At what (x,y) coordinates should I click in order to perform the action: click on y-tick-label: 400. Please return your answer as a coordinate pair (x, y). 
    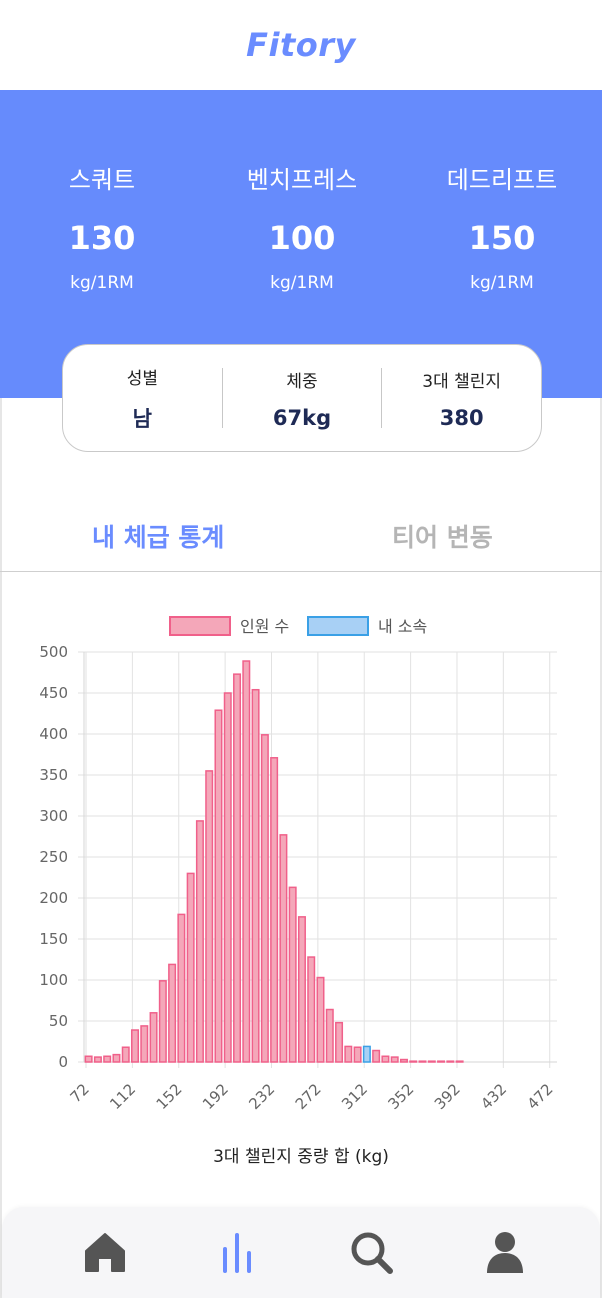
    Looking at the image, I should click on (53, 734).